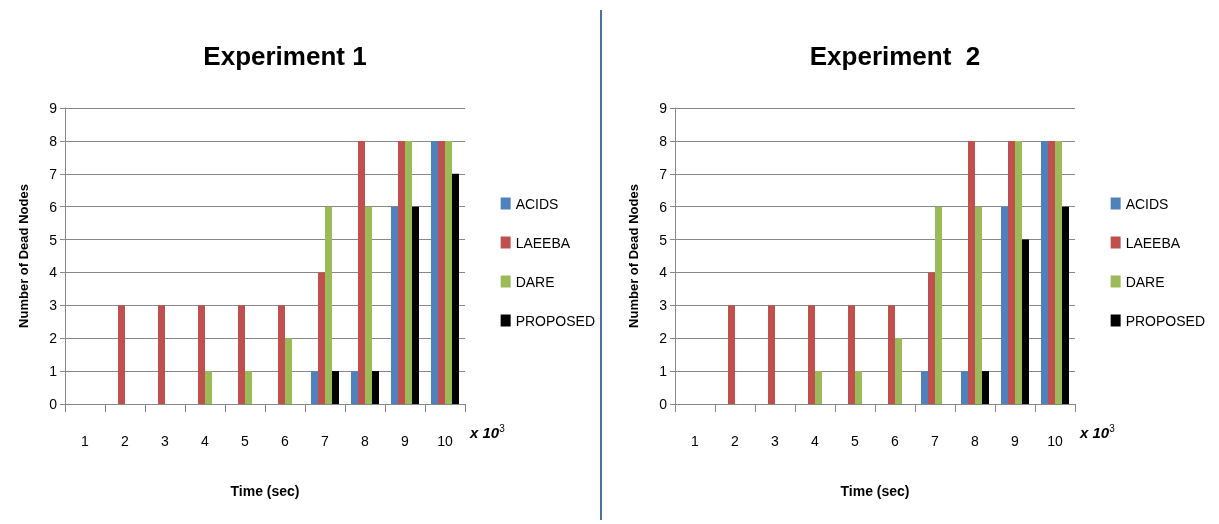 This screenshot has width=1219, height=524. Describe the element at coordinates (895, 56) in the screenshot. I see `chart-title: Experiment 2` at that location.